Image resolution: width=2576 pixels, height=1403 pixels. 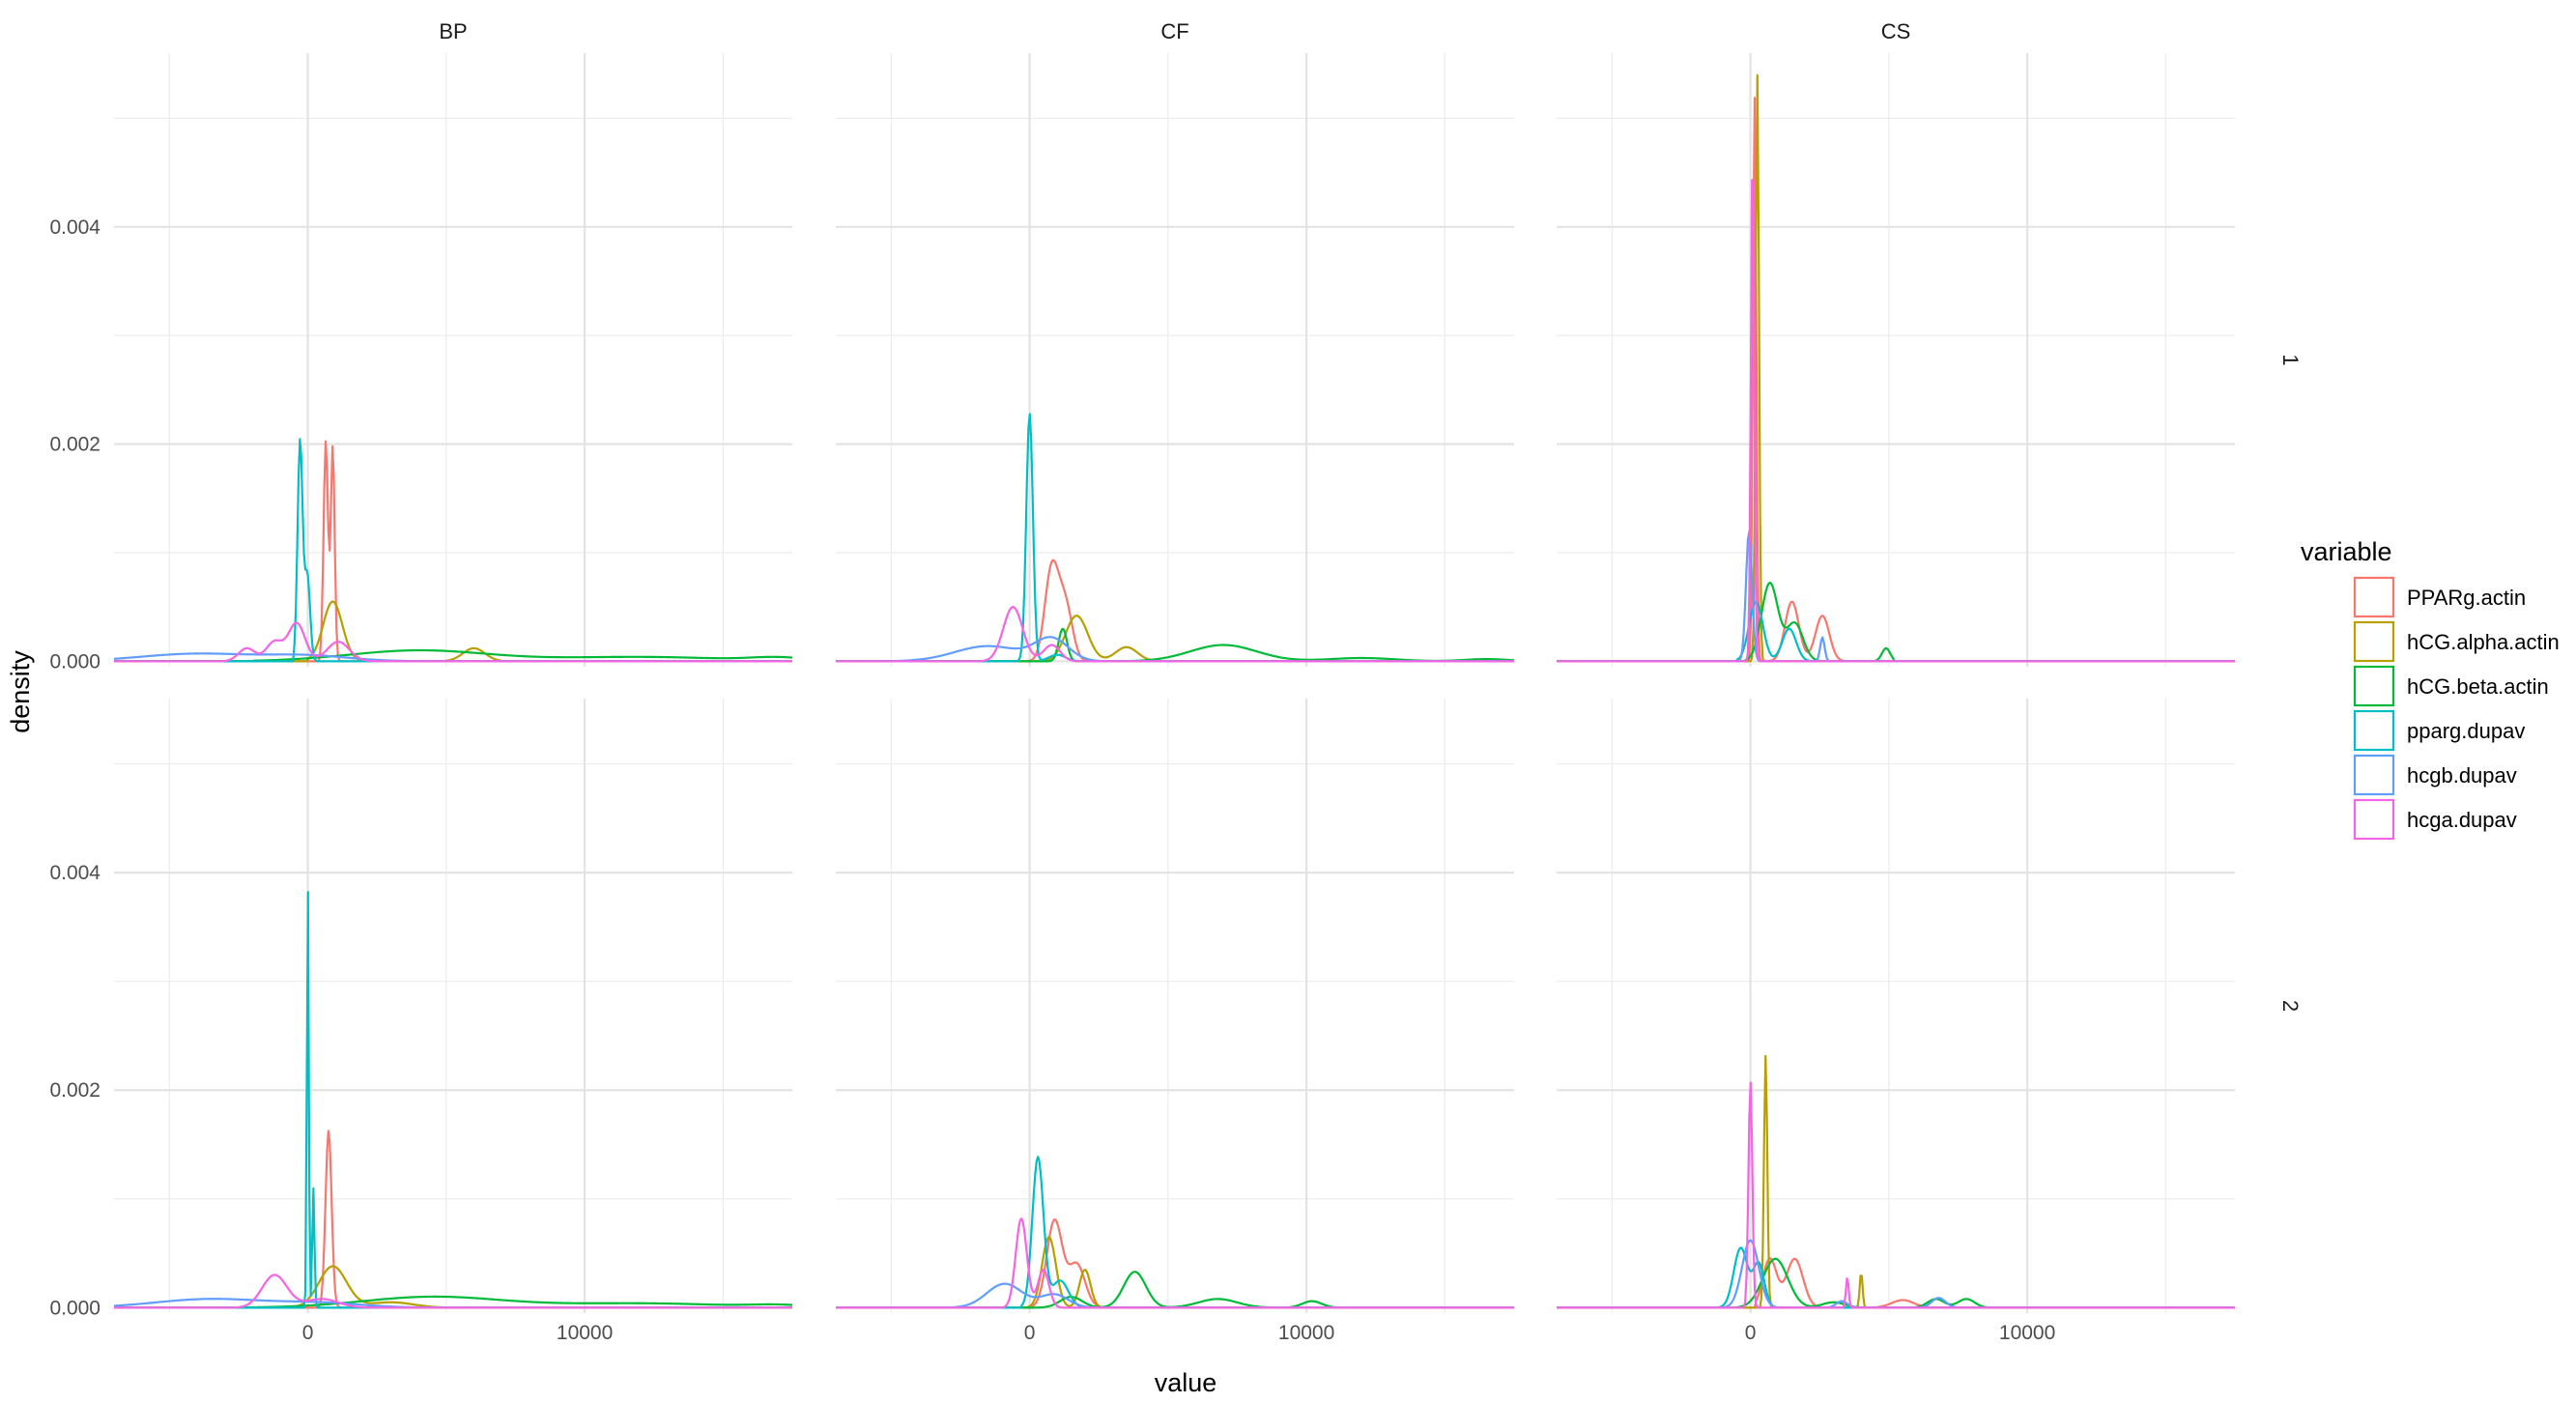 I want to click on legend-title: variable, so click(x=2347, y=551).